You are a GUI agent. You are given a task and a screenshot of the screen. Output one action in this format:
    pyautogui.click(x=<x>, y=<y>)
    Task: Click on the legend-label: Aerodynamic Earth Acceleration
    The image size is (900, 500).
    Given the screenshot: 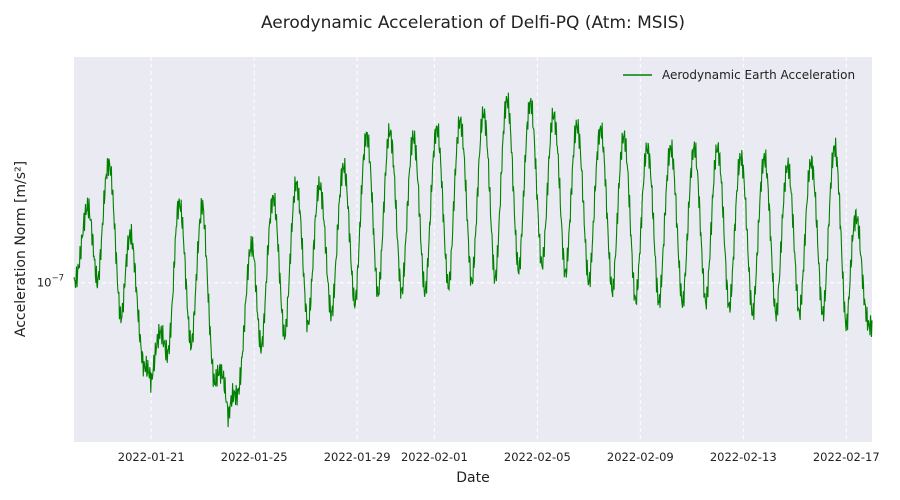 What is the action you would take?
    pyautogui.click(x=758, y=75)
    